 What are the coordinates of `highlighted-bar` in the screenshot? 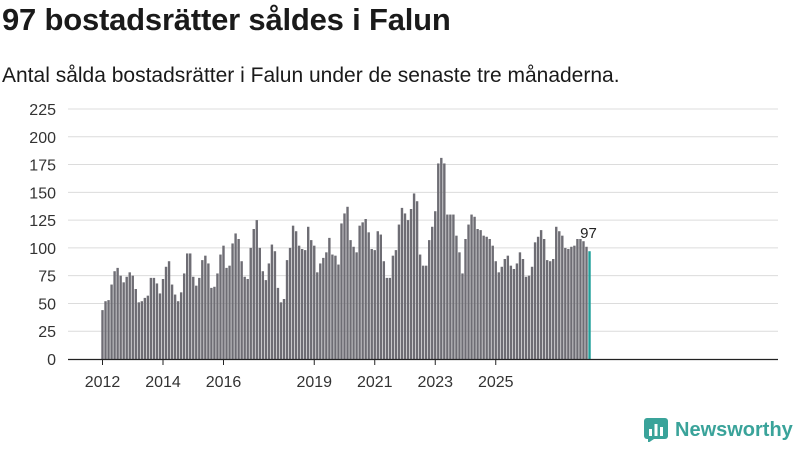 It's located at (589, 305).